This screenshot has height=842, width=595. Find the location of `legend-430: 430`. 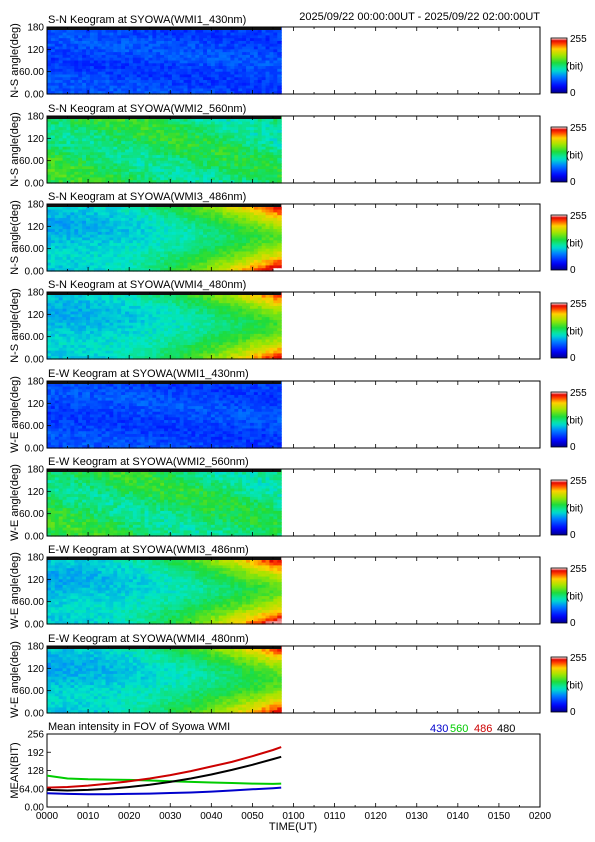

legend-430: 430 is located at coordinates (439, 729).